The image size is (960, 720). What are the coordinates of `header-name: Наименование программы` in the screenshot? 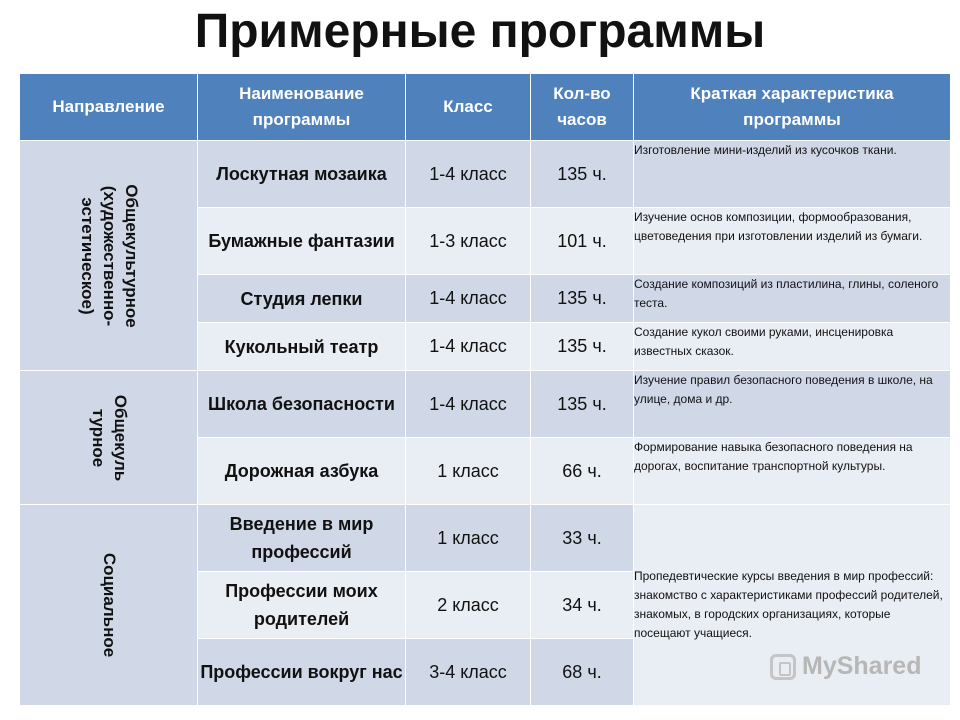 It's located at (301, 107).